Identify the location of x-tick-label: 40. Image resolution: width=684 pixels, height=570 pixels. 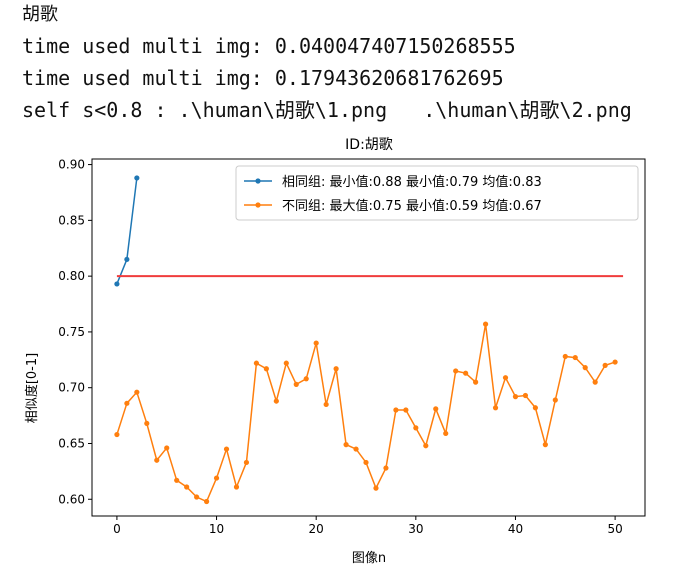
(515, 529).